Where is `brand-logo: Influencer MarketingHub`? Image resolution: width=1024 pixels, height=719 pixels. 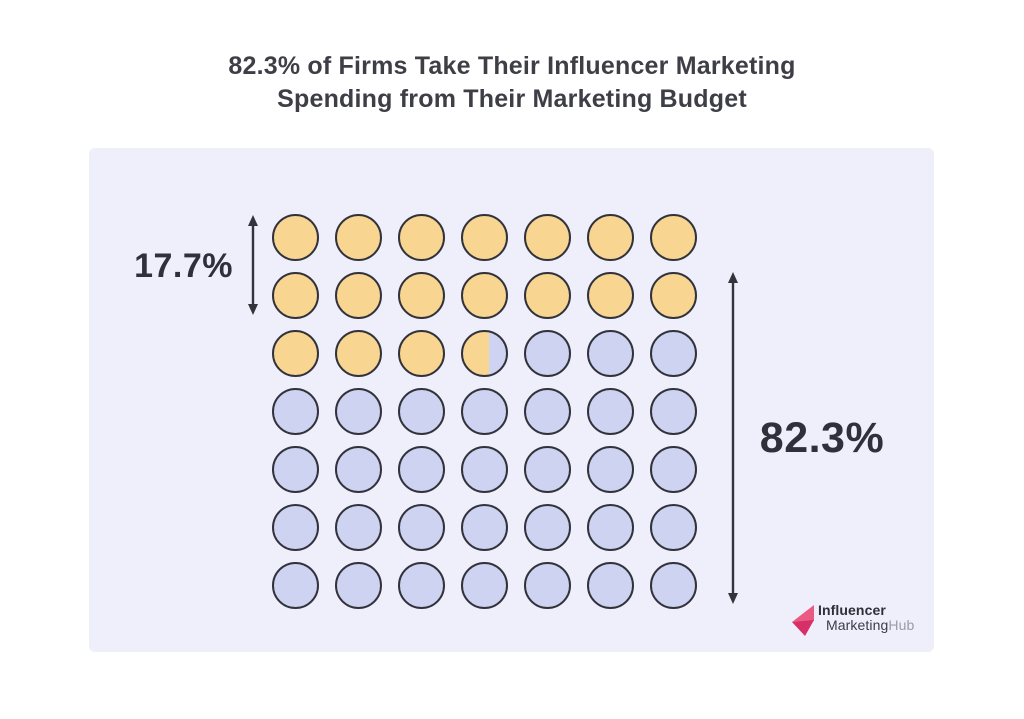
brand-logo: Influencer MarketingHub is located at coordinates (852, 620).